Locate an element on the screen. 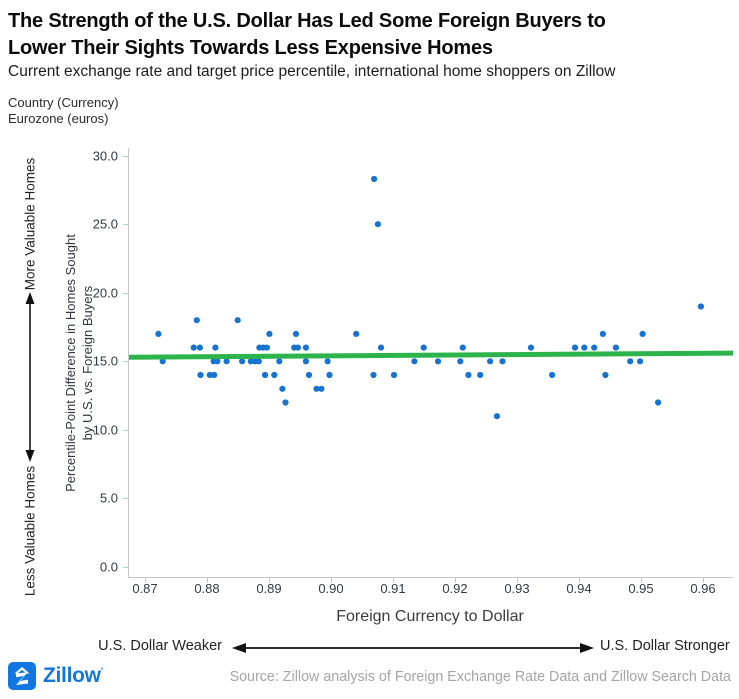  up-down-arrow-icon is located at coordinates (30, 377).